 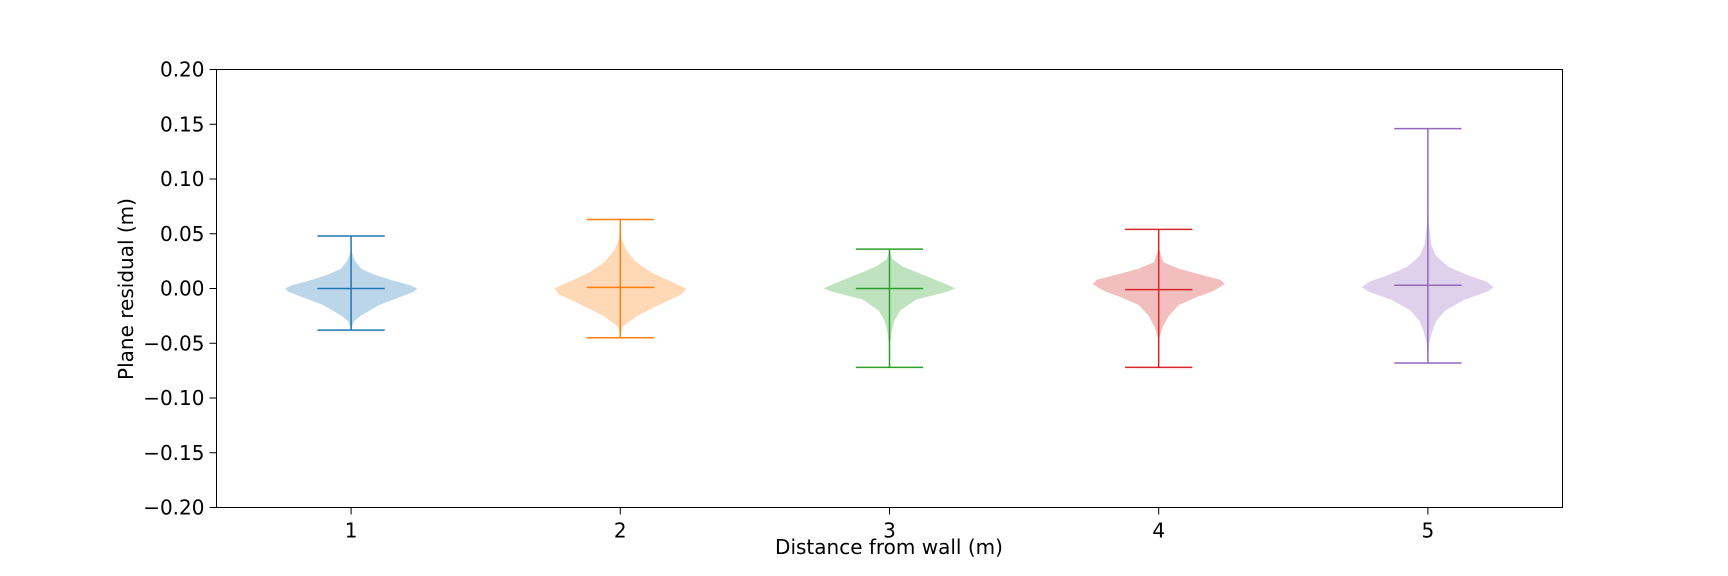 I want to click on y-tick-label: 0.00, so click(x=182, y=289).